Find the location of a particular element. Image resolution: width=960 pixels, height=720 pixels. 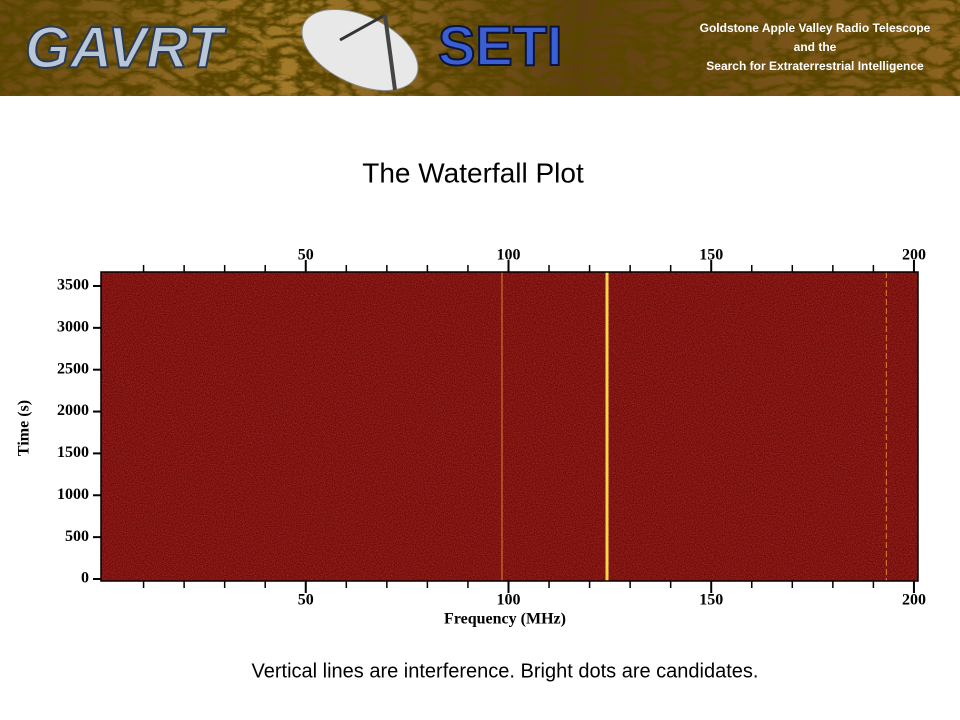

y-axis-label: Time (s) is located at coordinates (24, 428).